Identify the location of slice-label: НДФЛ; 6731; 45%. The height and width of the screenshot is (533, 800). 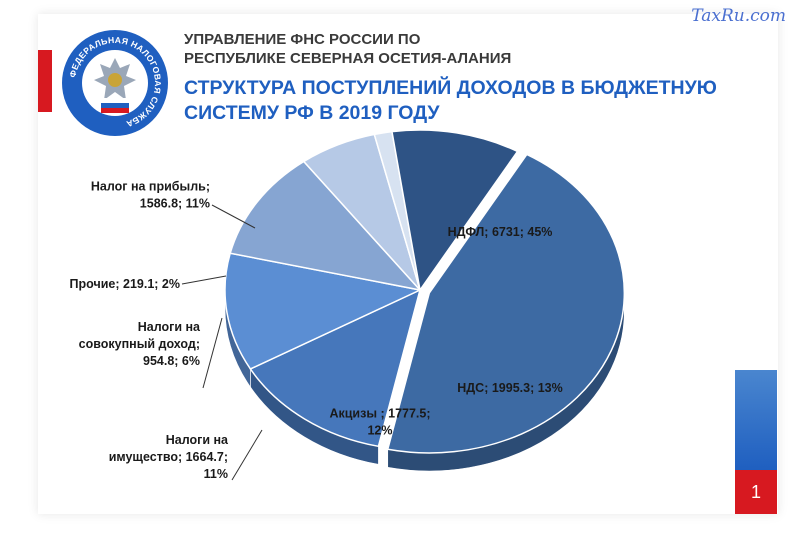
(500, 232).